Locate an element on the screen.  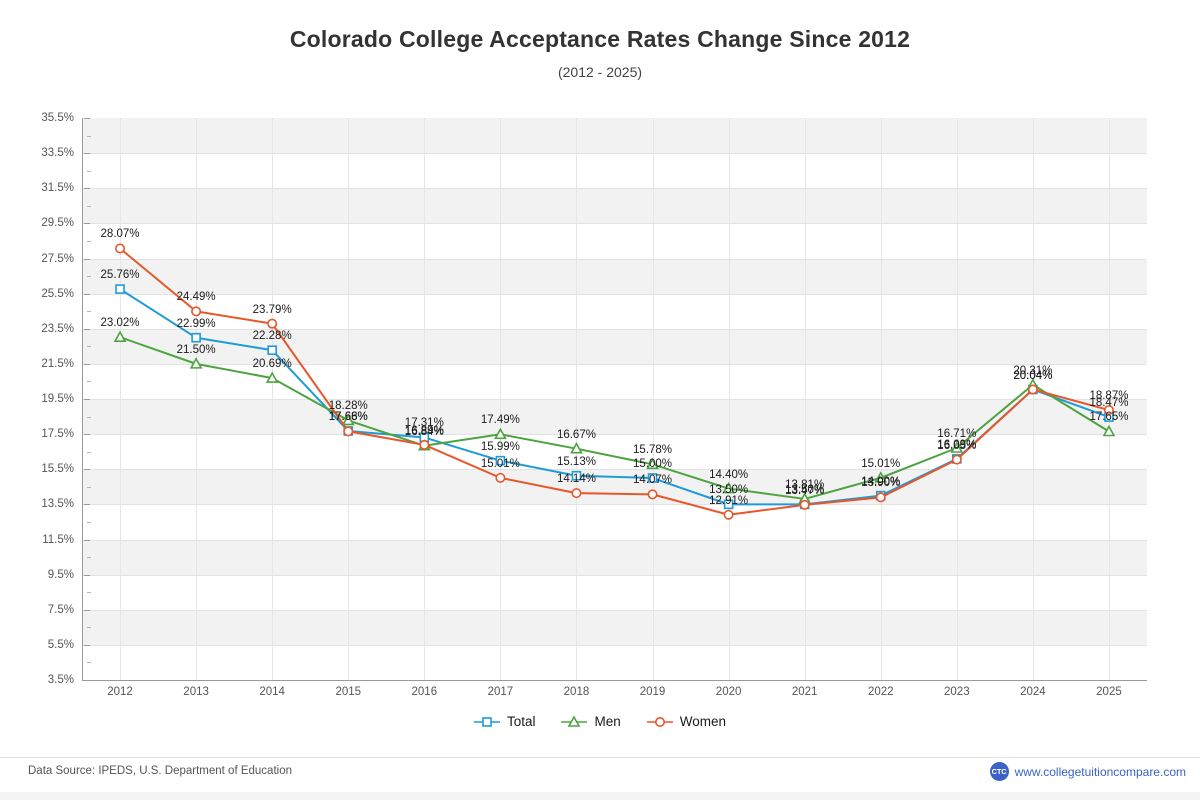
data-point-label: 16.71% is located at coordinates (957, 433).